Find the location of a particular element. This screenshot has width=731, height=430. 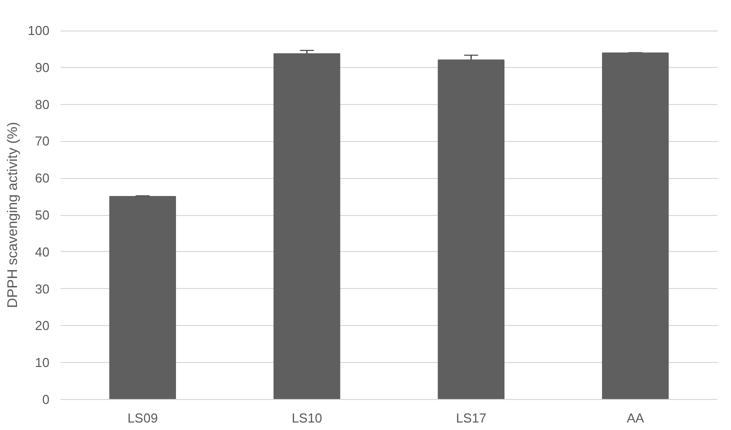

x-tick-label: LS10 is located at coordinates (307, 418).